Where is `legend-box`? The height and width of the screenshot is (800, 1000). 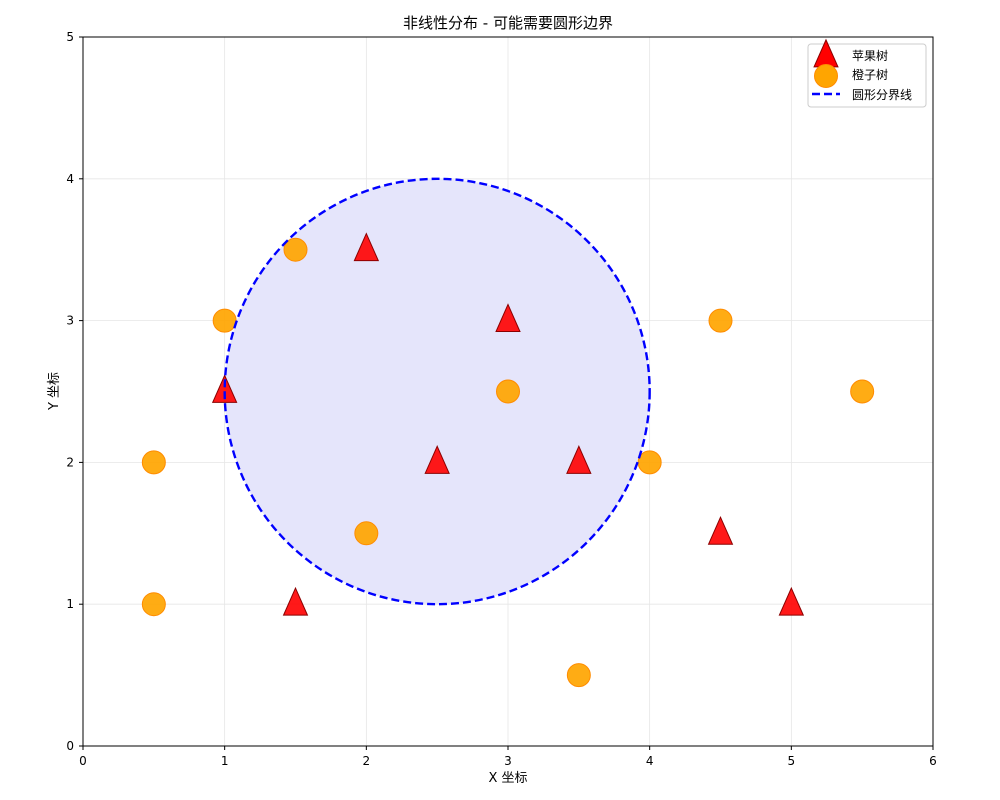
legend-box is located at coordinates (867, 75).